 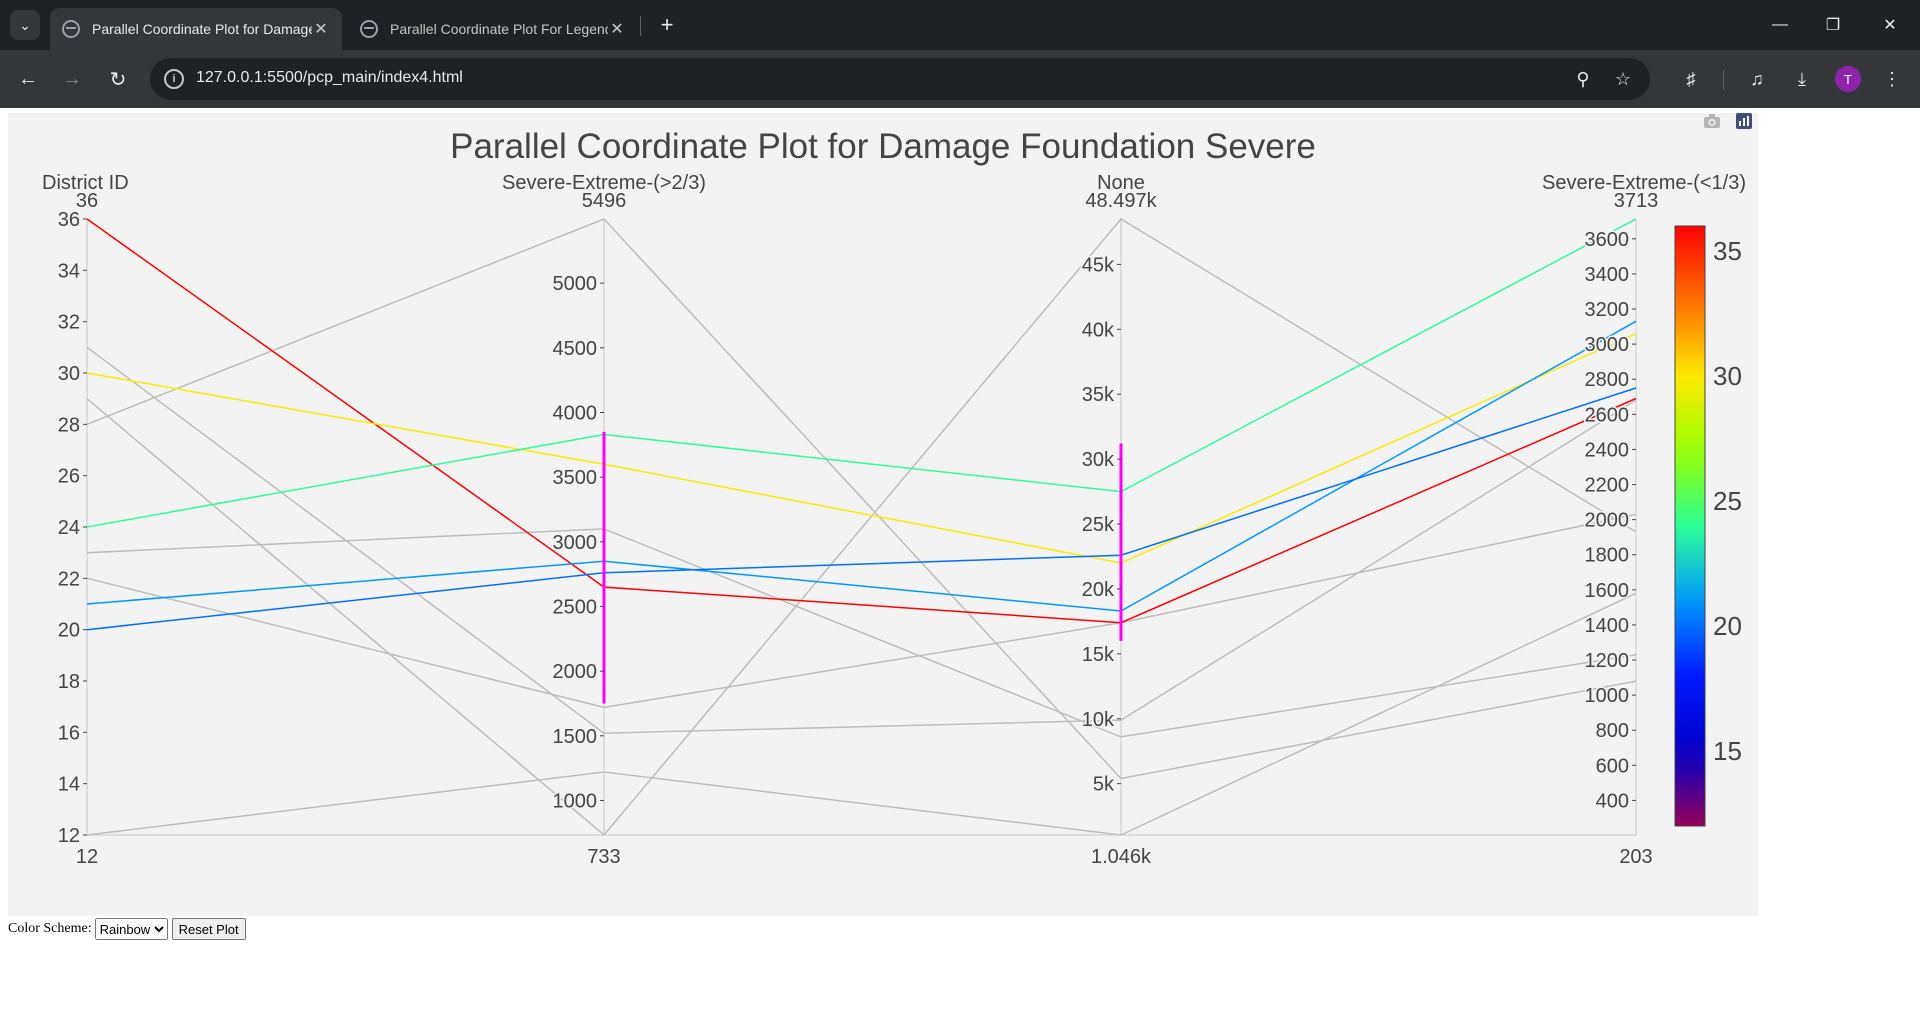 I want to click on axis-tick-label: 15k, so click(x=1098, y=655).